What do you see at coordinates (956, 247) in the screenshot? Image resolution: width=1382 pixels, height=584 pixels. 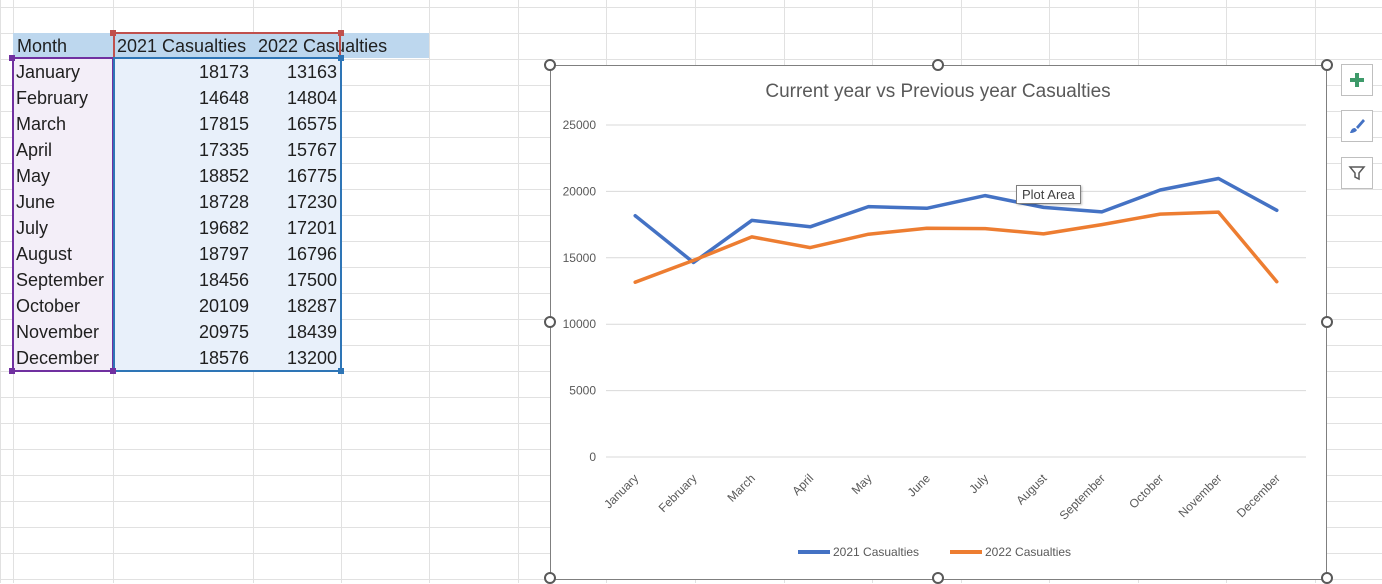 I see `series-line-2022` at bounding box center [956, 247].